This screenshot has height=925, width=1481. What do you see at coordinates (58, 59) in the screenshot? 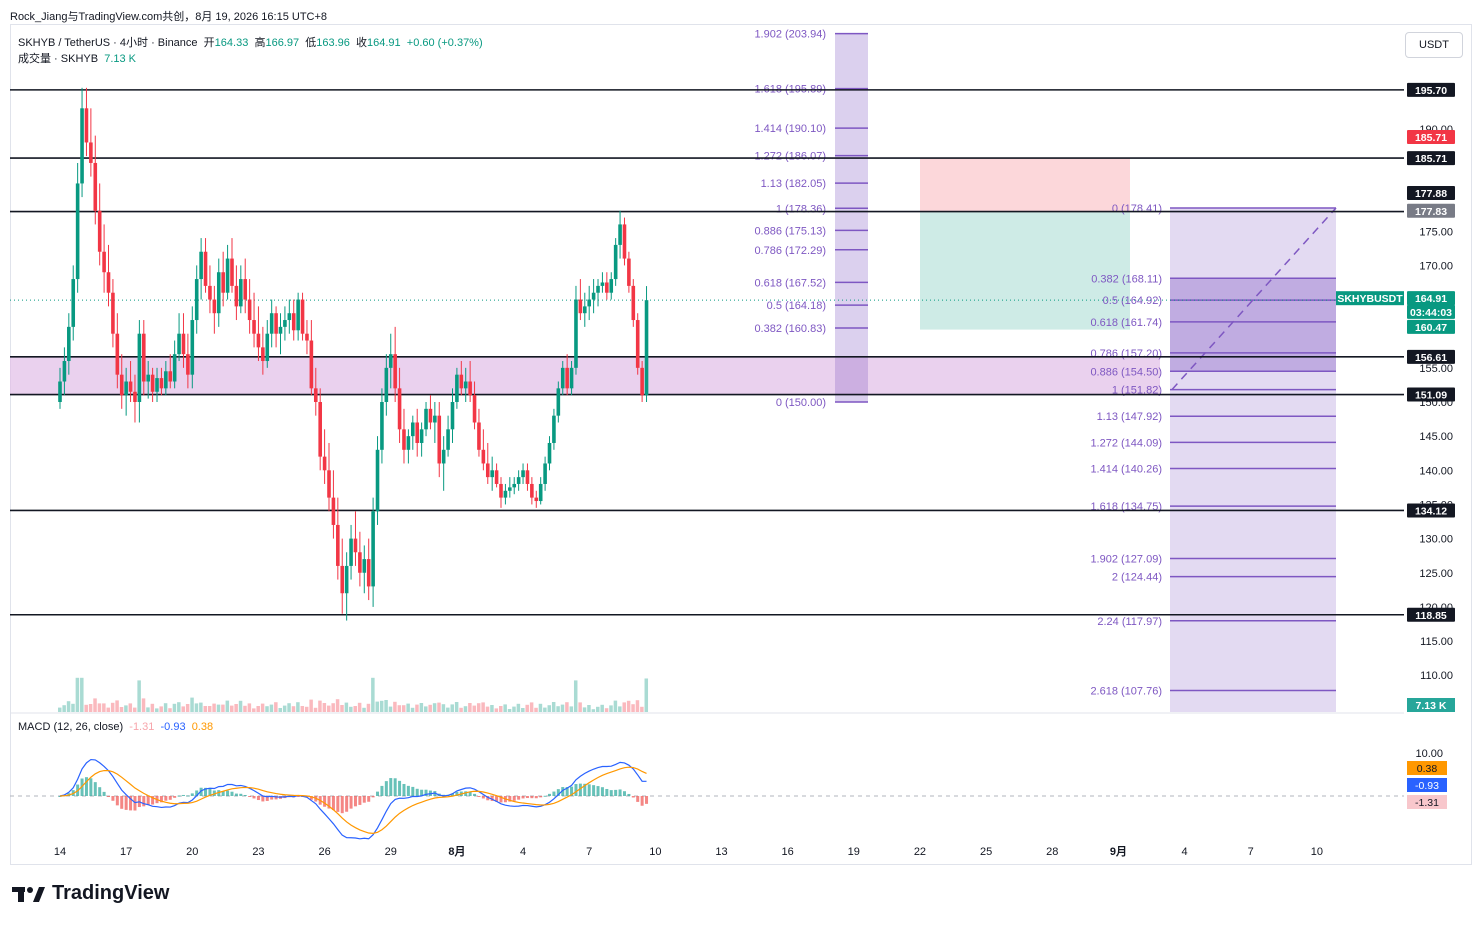
I see `volume-label: 成交量 · SKHYB` at bounding box center [58, 59].